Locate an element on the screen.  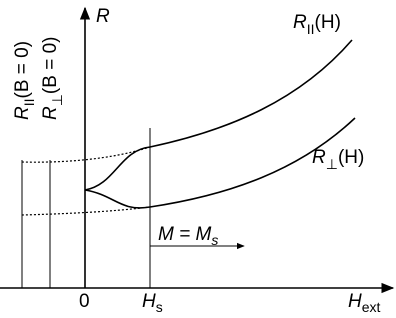
dotted-parallel is located at coordinates (86, 154).